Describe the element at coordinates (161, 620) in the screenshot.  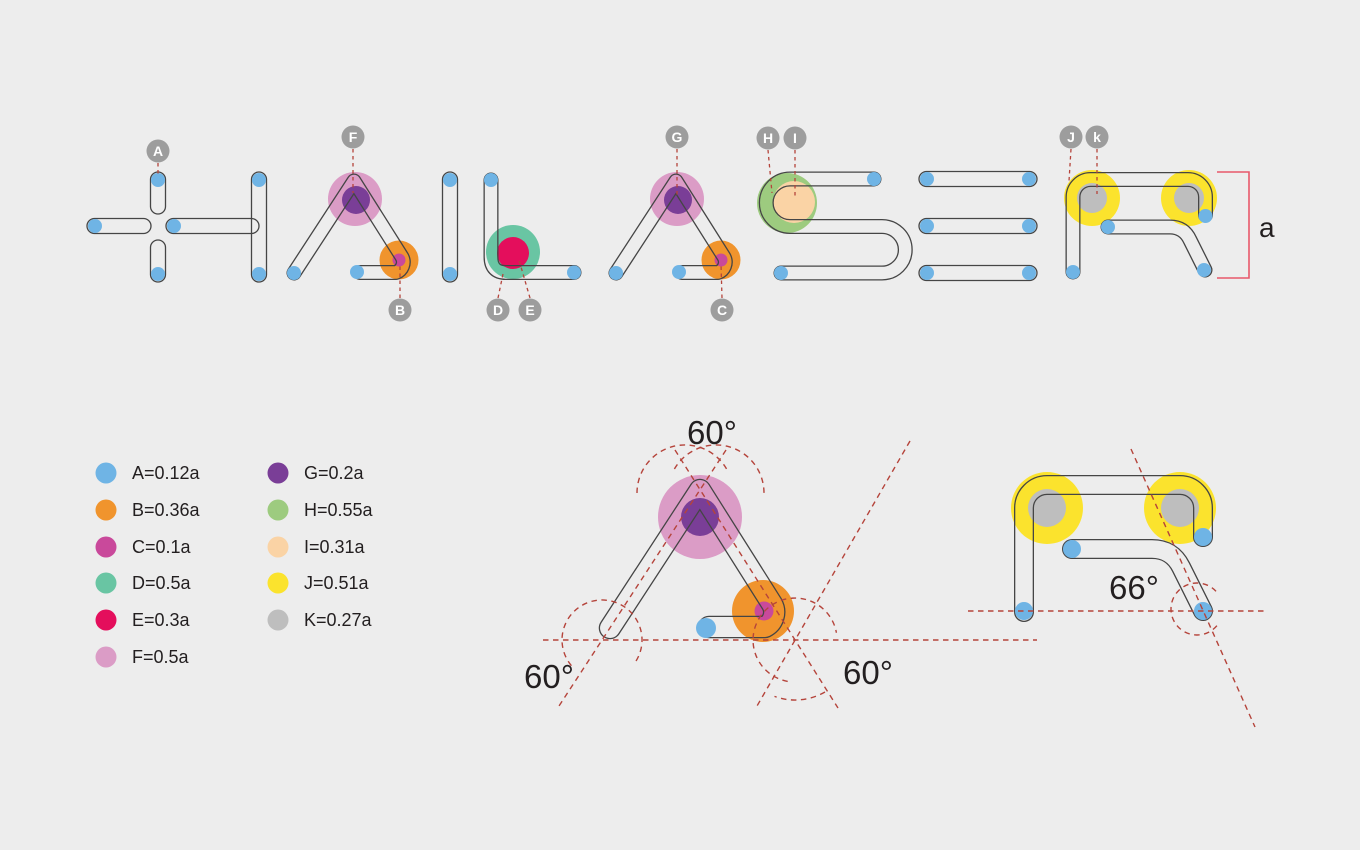
I see `legend-label-e: E=0.3a` at that location.